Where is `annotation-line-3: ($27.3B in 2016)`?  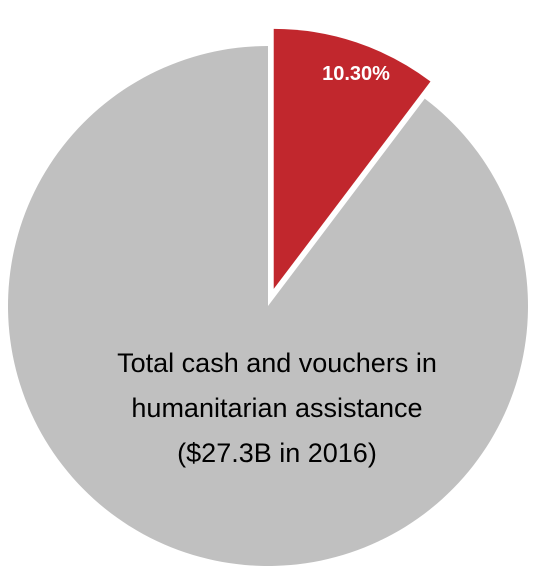
annotation-line-3: ($27.3B in 2016) is located at coordinates (277, 453).